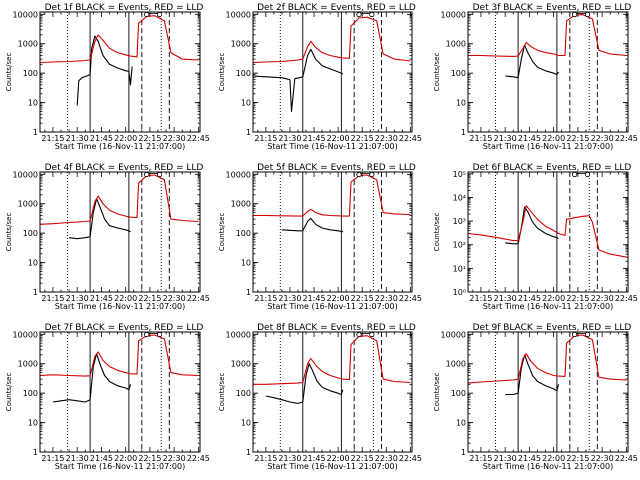 This screenshot has height=480, width=640. Describe the element at coordinates (459, 268) in the screenshot. I see `y-tick-label: 10¹` at that location.